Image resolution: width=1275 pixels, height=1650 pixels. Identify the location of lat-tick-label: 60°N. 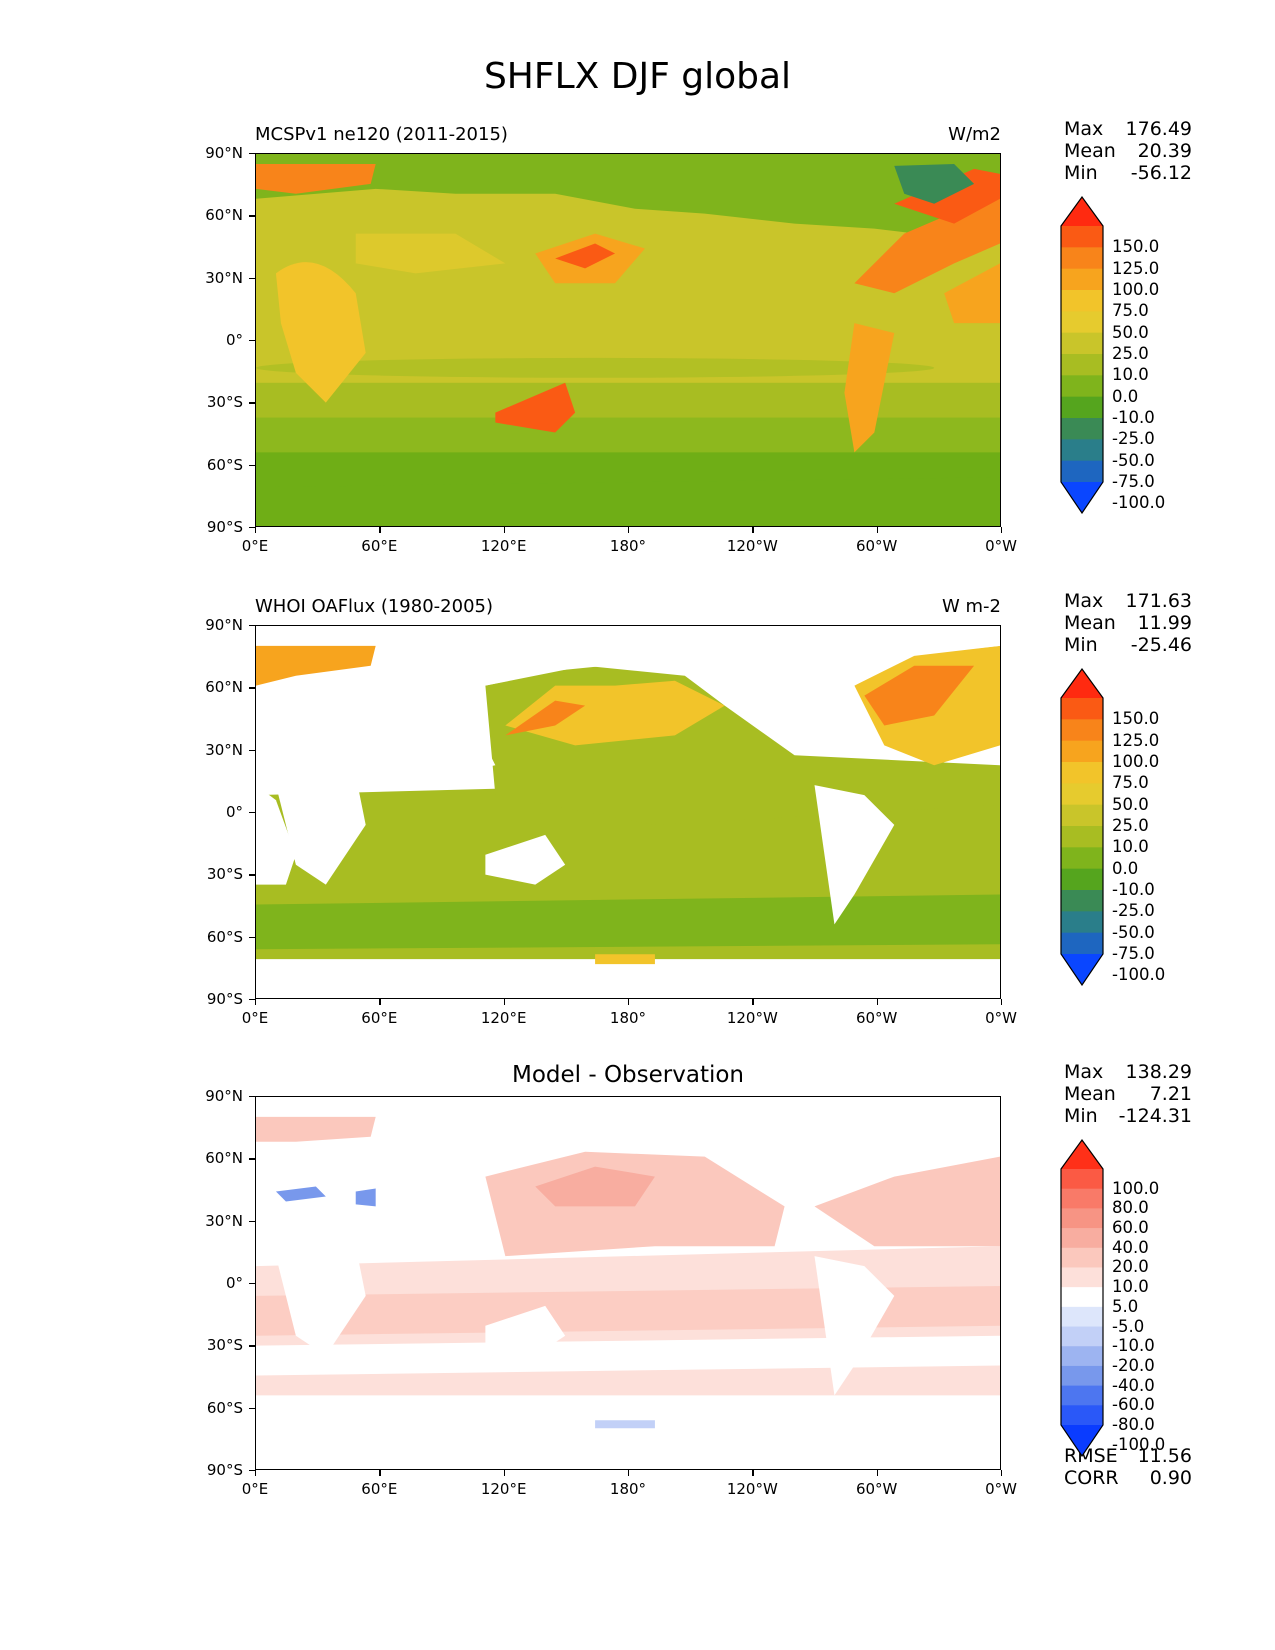
(224, 687).